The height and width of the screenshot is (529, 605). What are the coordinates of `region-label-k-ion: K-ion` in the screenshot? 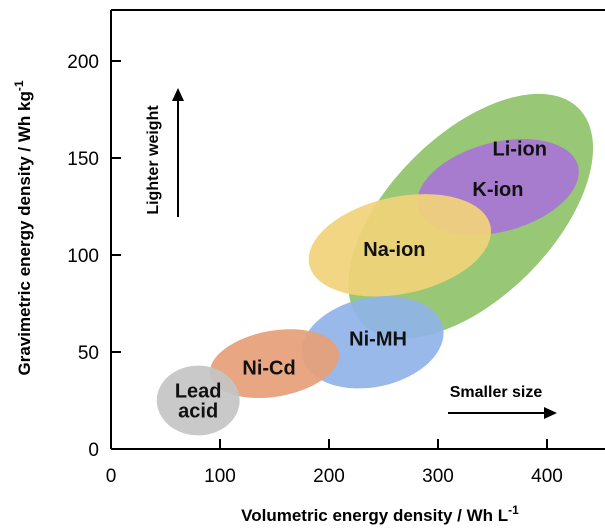 It's located at (497, 190).